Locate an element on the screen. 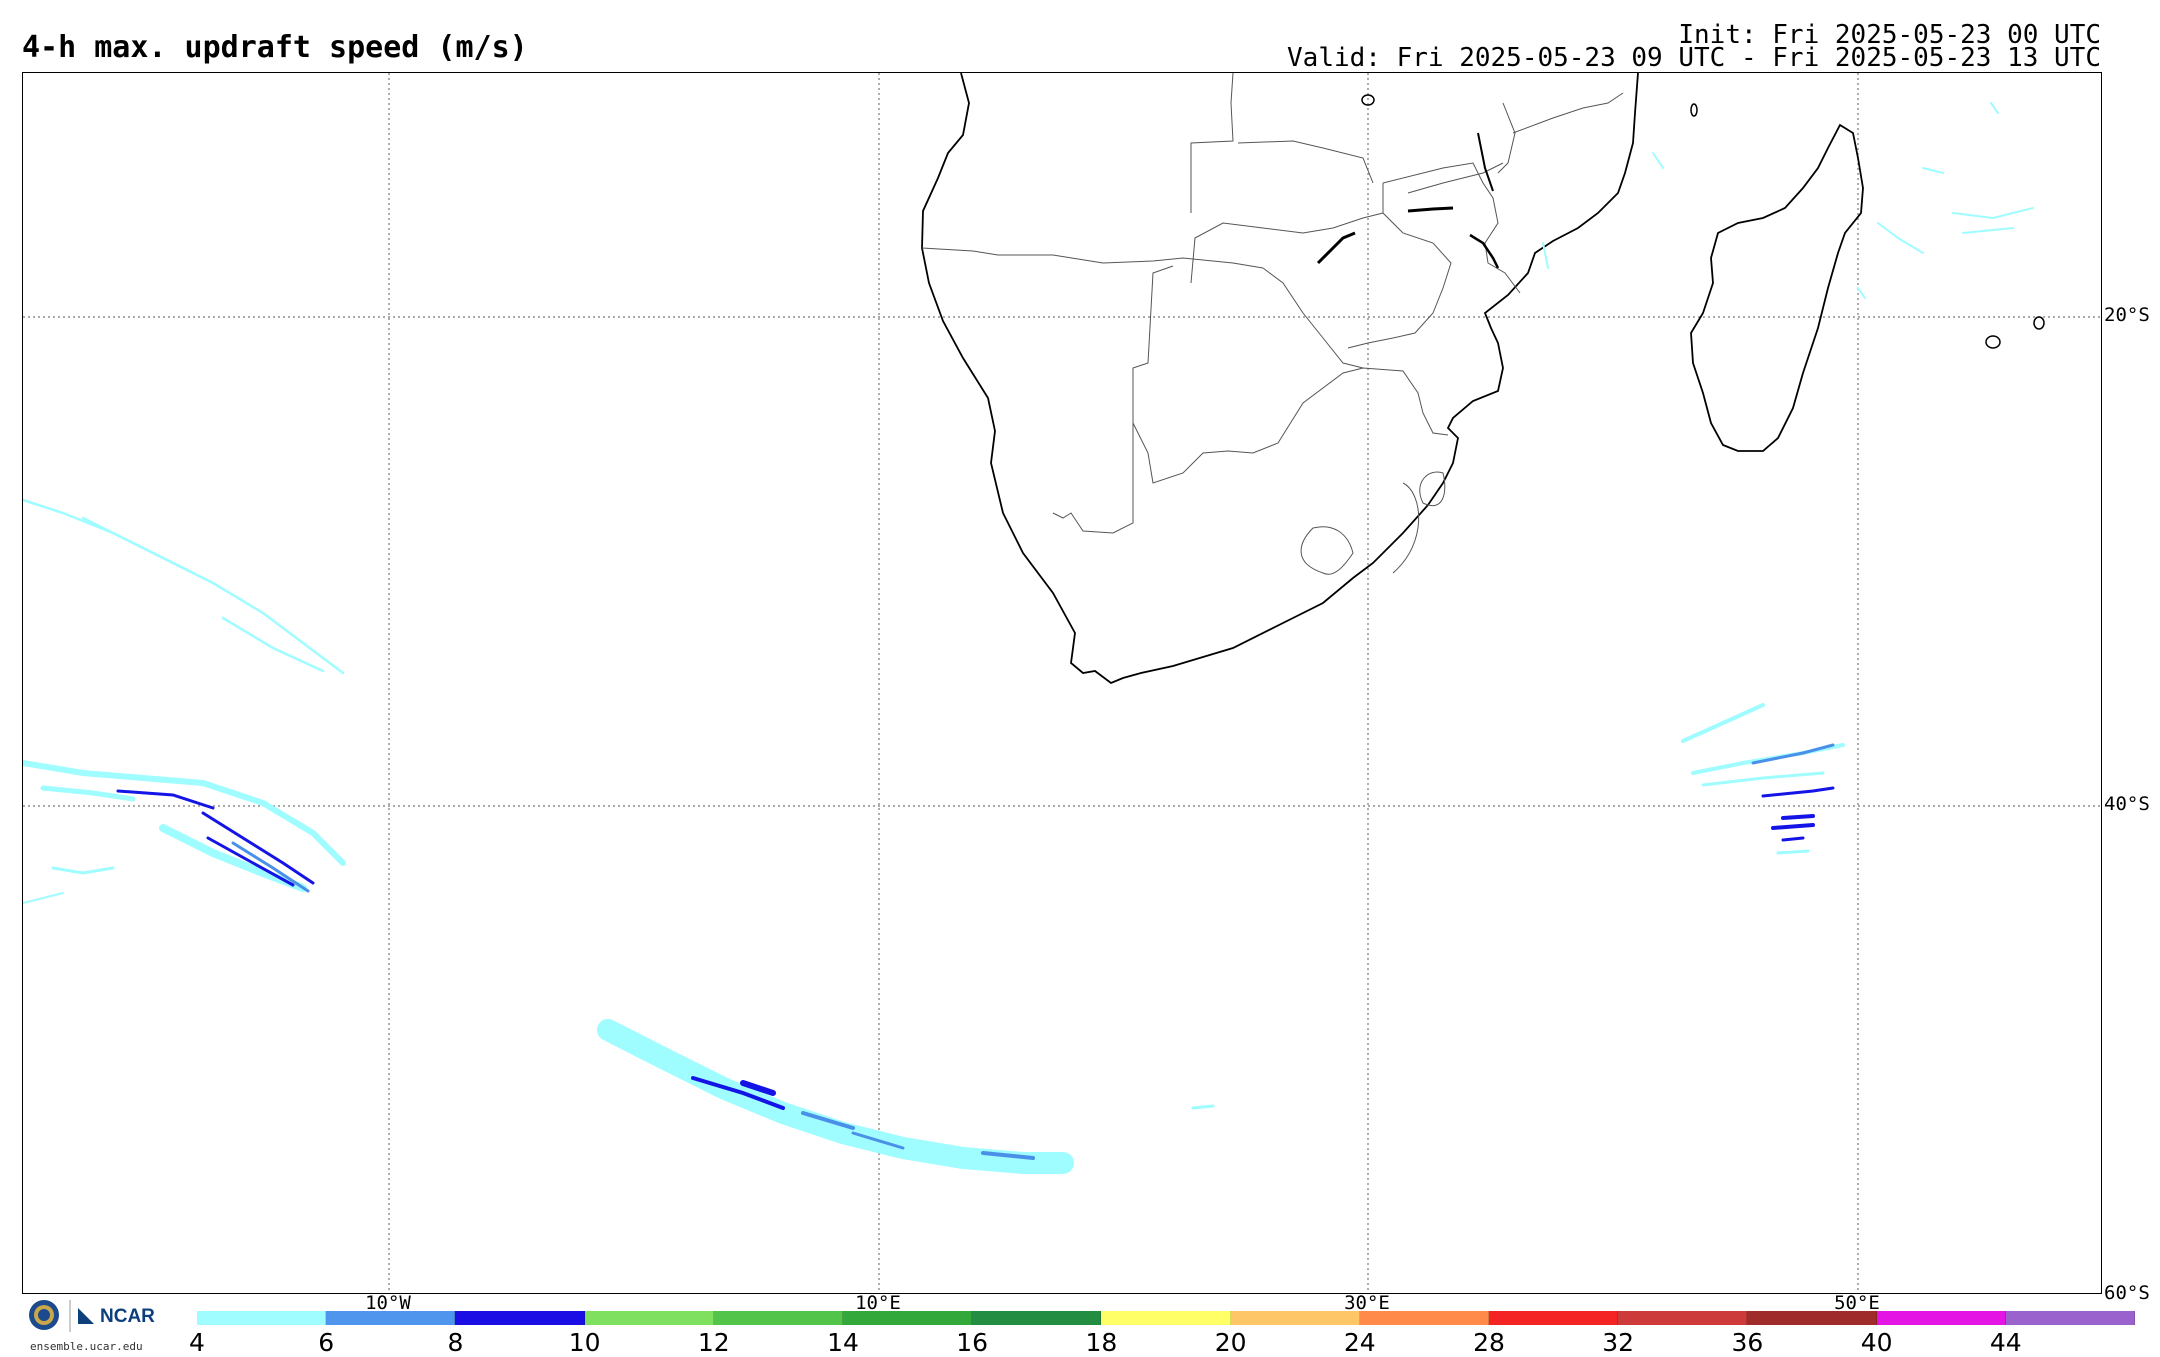  lat-label-20s: 20°S is located at coordinates (2127, 315).